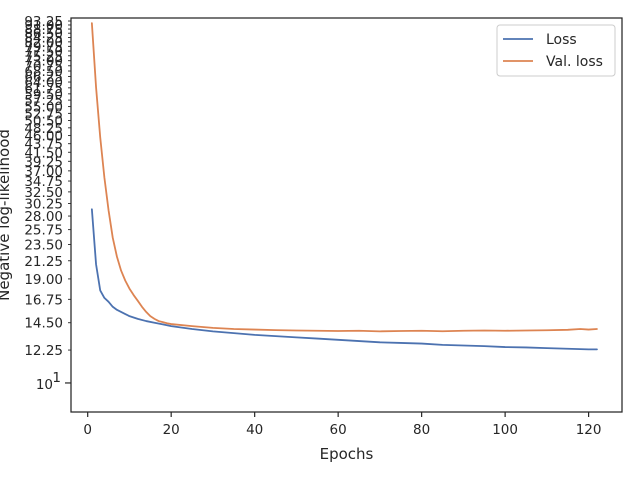 Image resolution: width=640 pixels, height=480 pixels. What do you see at coordinates (574, 62) in the screenshot?
I see `legend-label-val-loss: Val. loss` at bounding box center [574, 62].